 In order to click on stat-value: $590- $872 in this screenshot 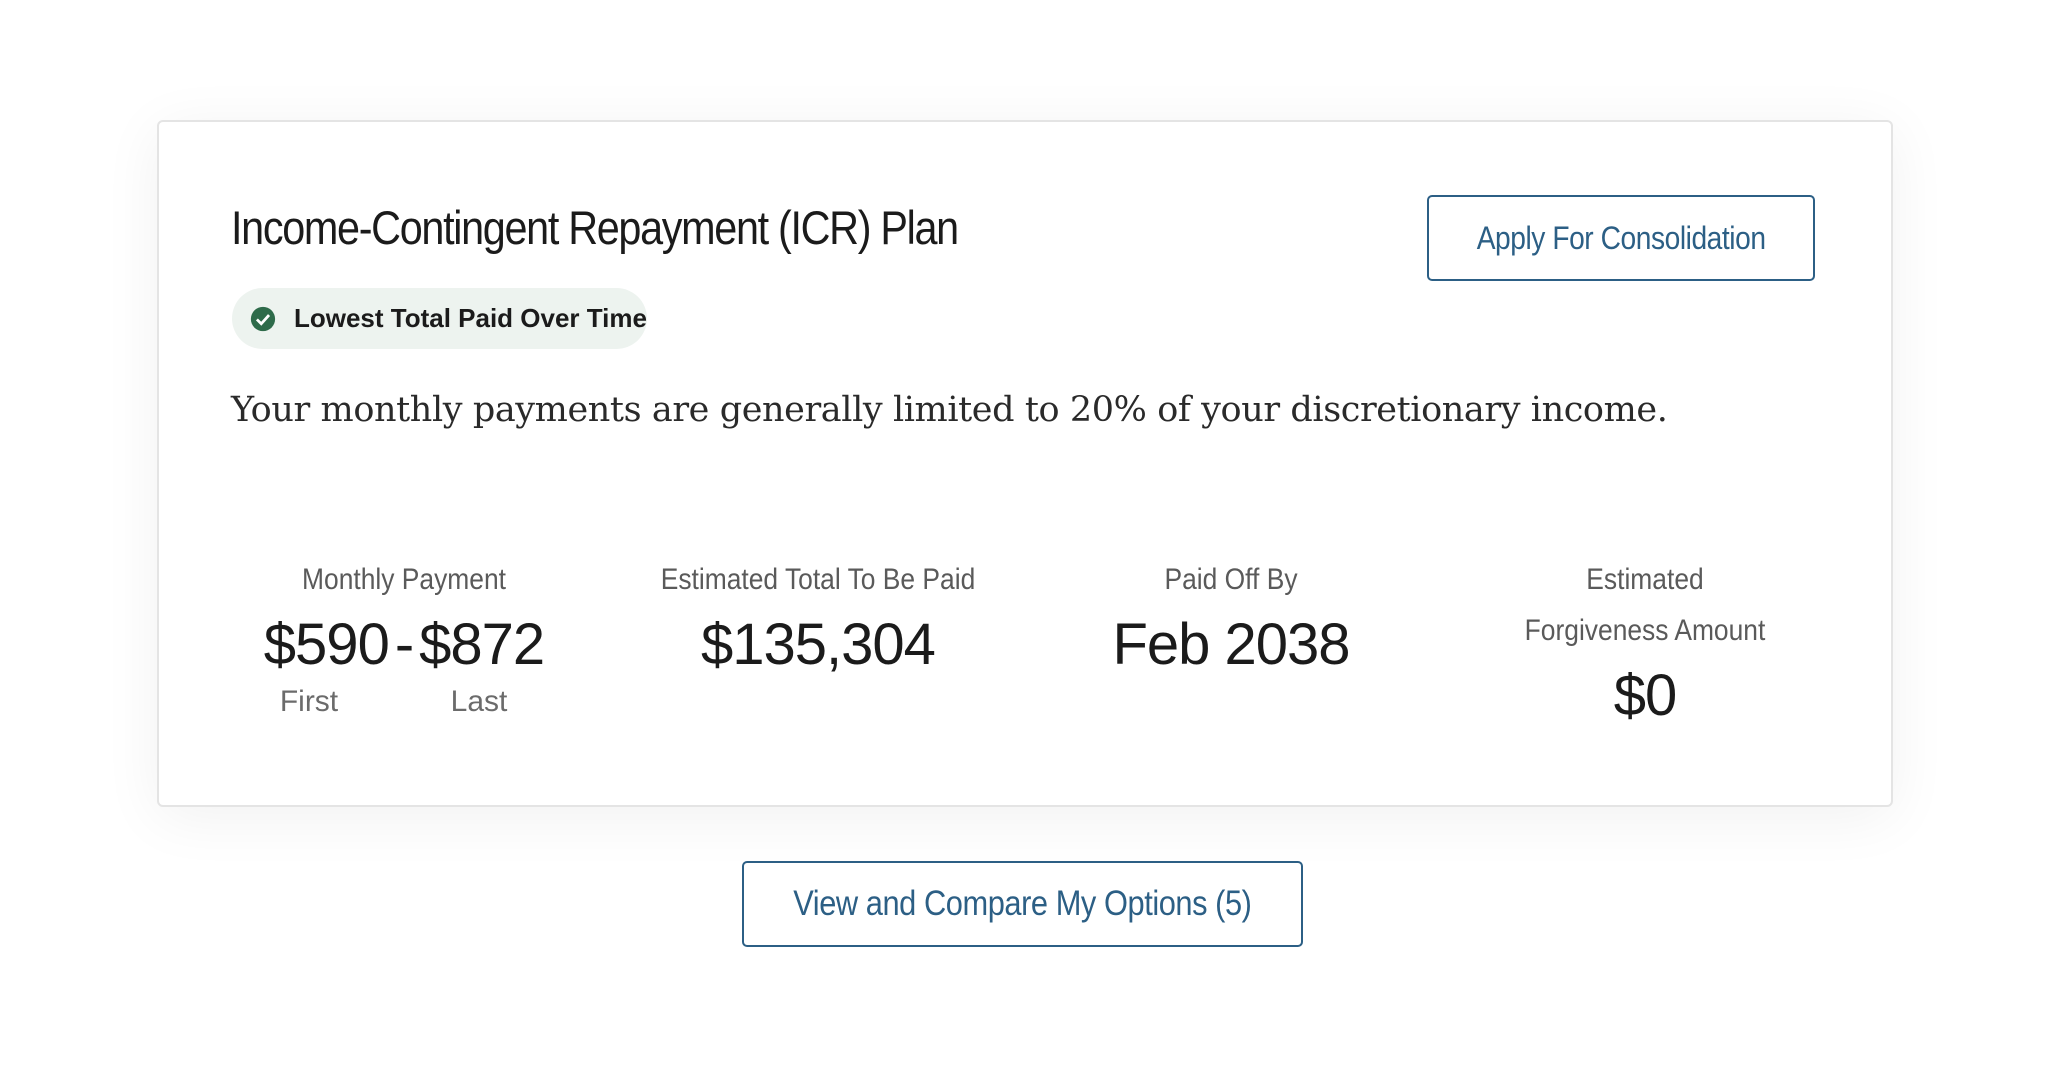, I will do `click(404, 645)`.